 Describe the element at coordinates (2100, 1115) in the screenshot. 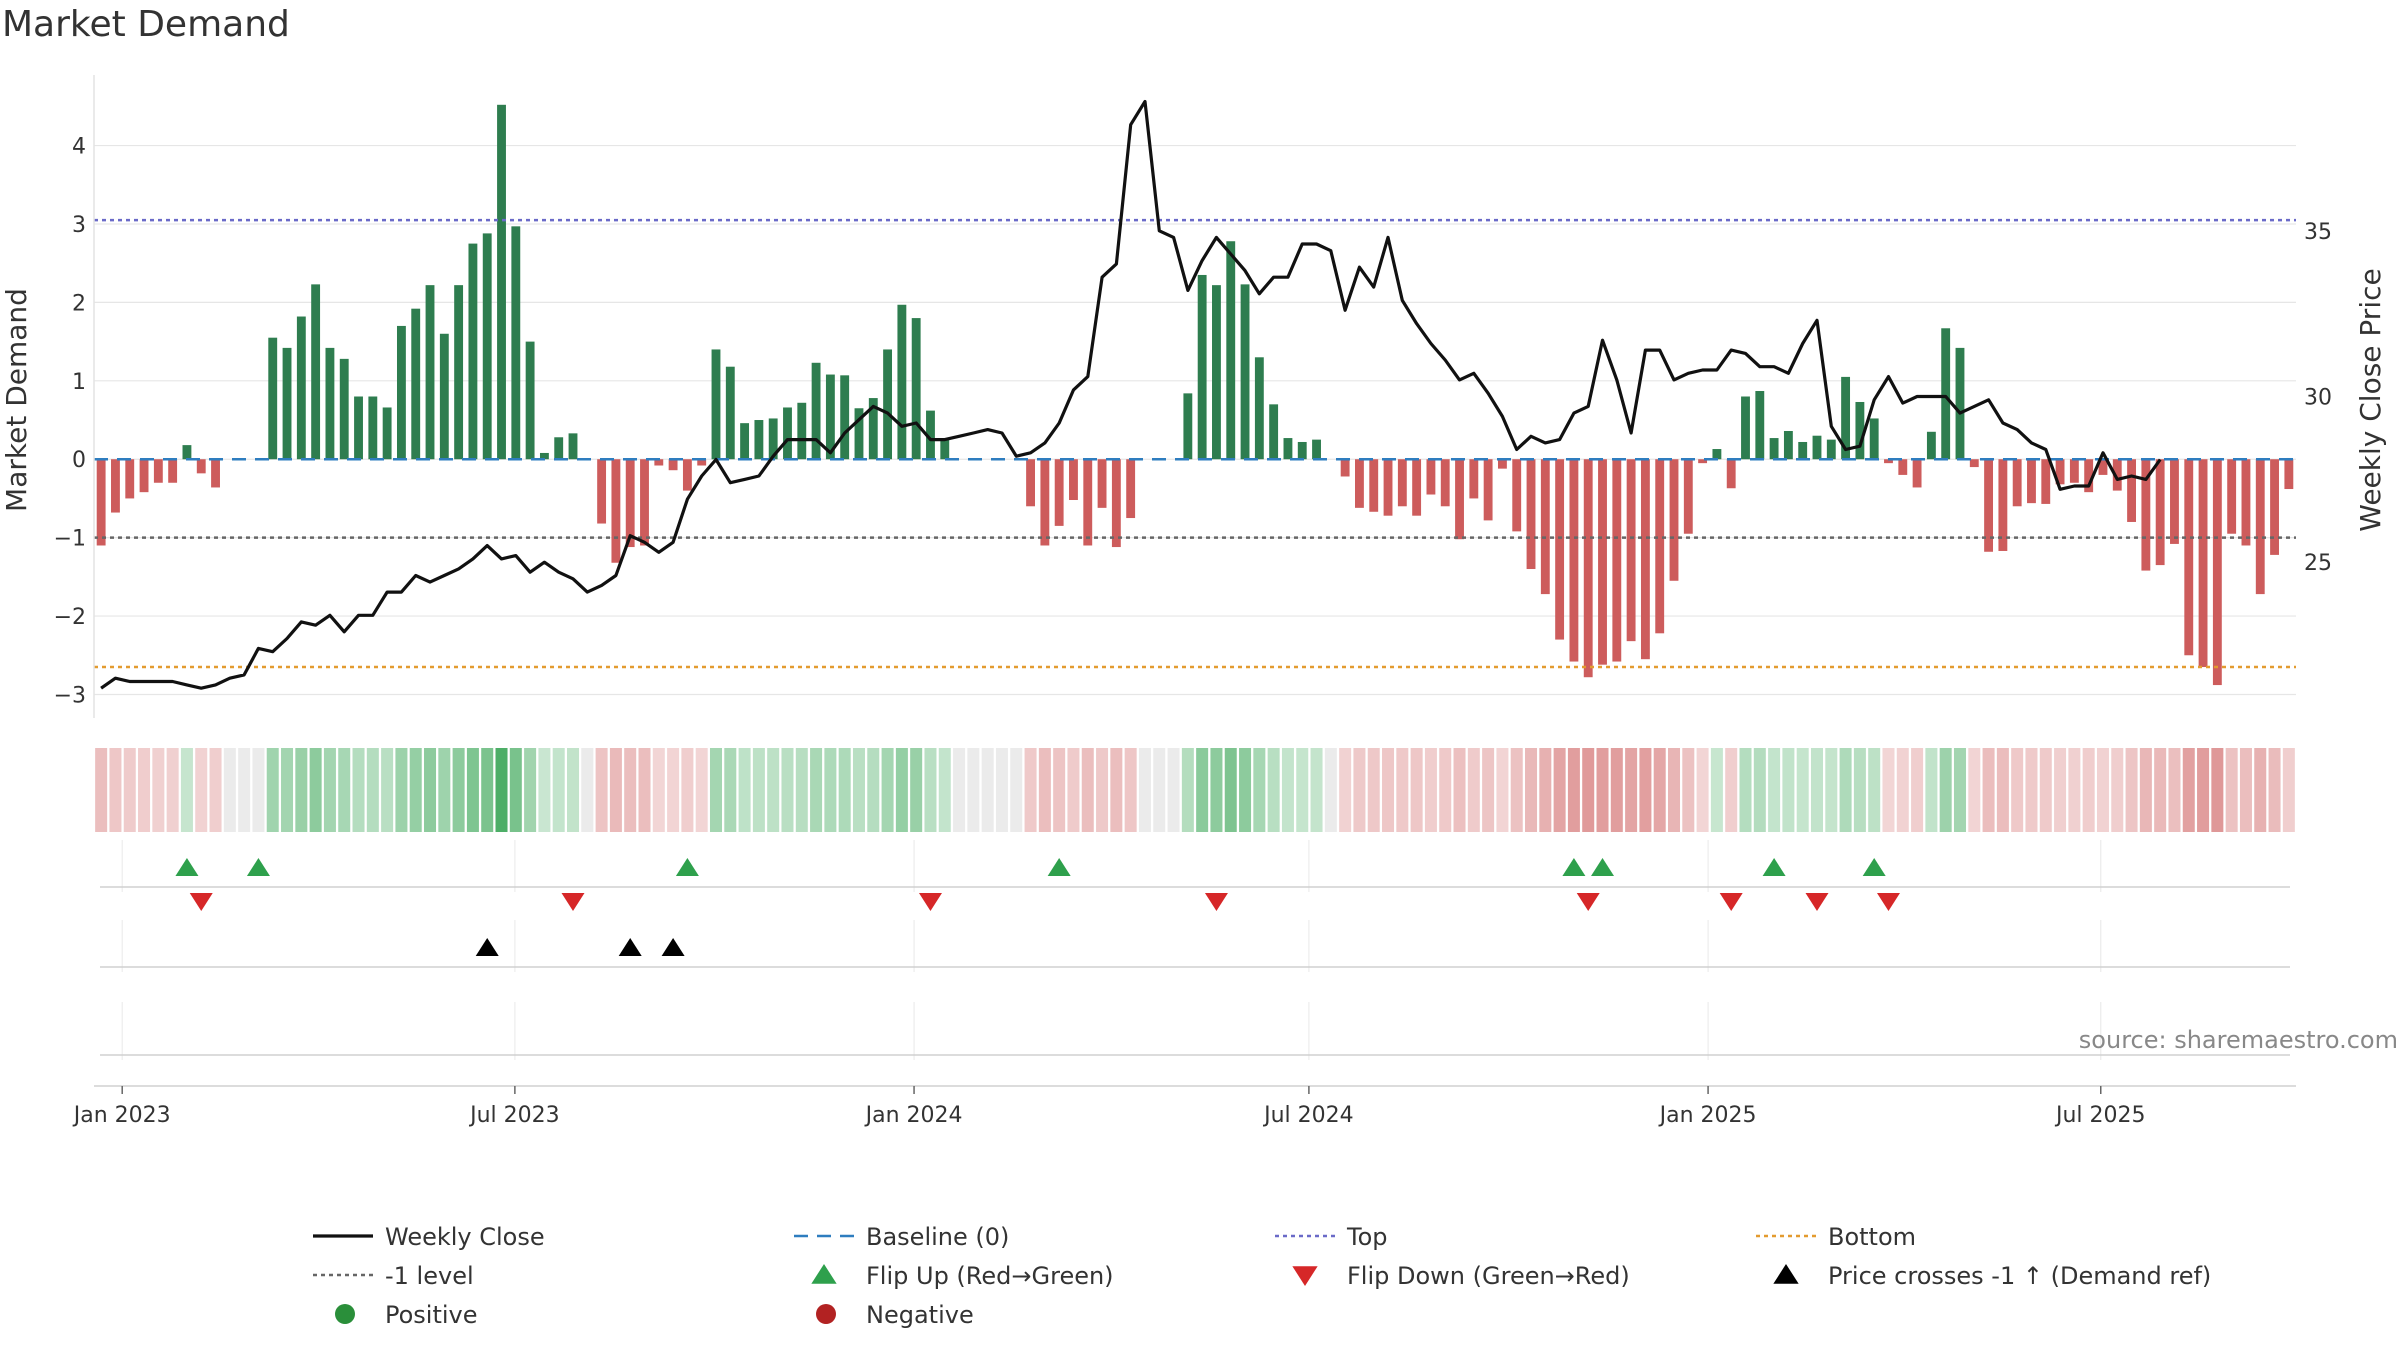

I see `x-tick-label: Jul 2025` at that location.